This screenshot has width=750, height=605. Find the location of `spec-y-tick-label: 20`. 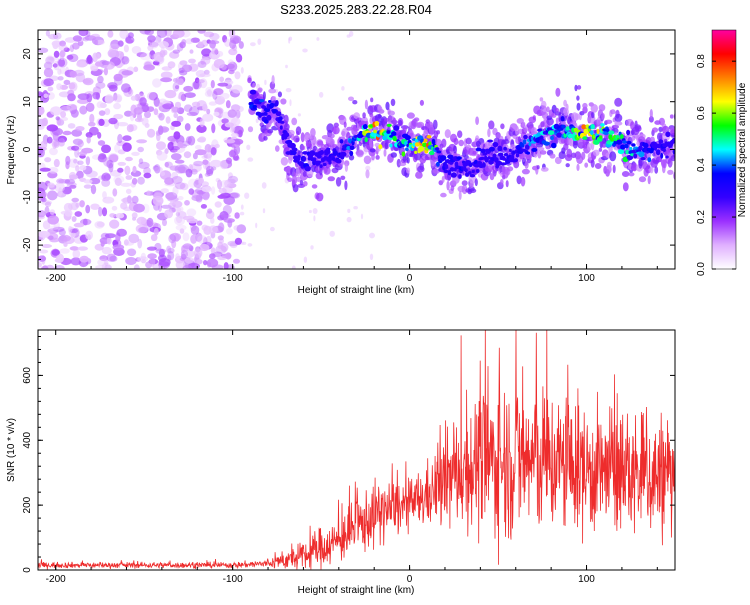

spec-y-tick-label: 20 is located at coordinates (27, 54).